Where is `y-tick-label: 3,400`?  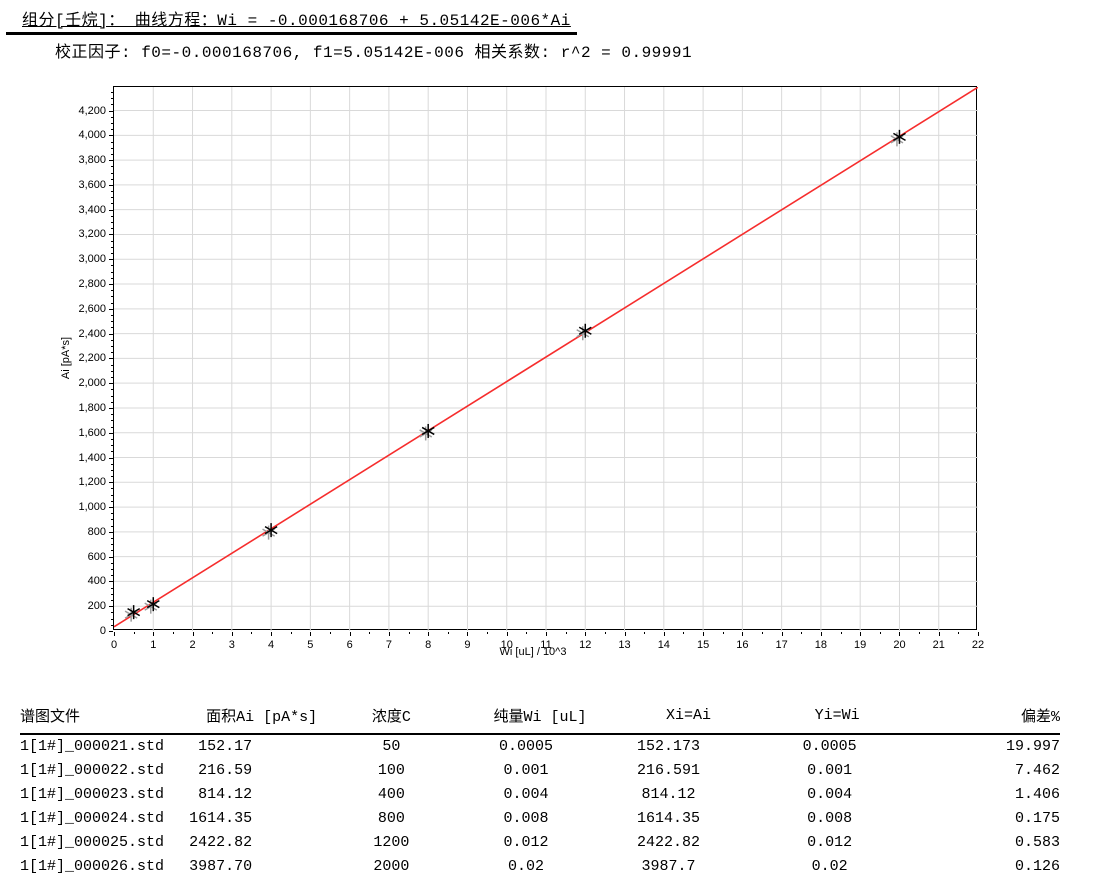
y-tick-label: 3,400 is located at coordinates (92, 209).